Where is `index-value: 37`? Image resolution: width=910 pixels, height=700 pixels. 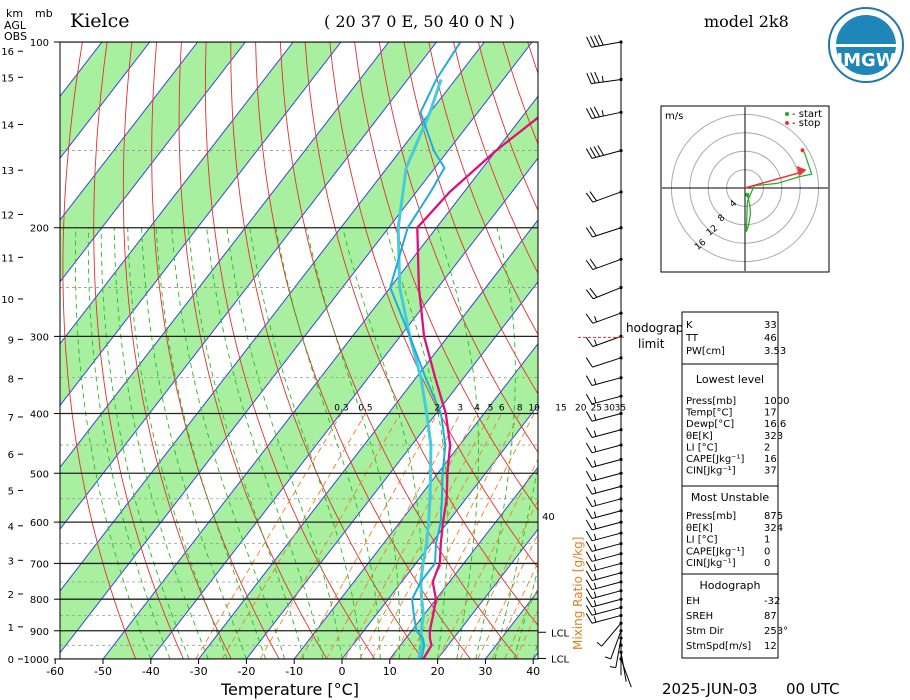
index-value: 37 is located at coordinates (770, 471).